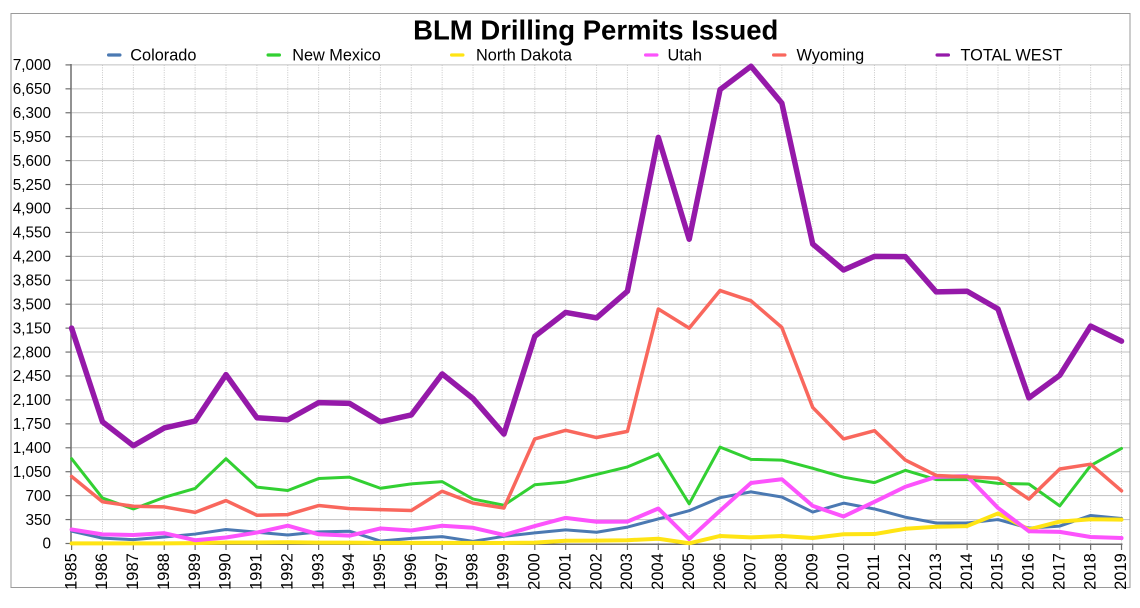  What do you see at coordinates (874, 571) in the screenshot?
I see `svg-text: 2011` at bounding box center [874, 571].